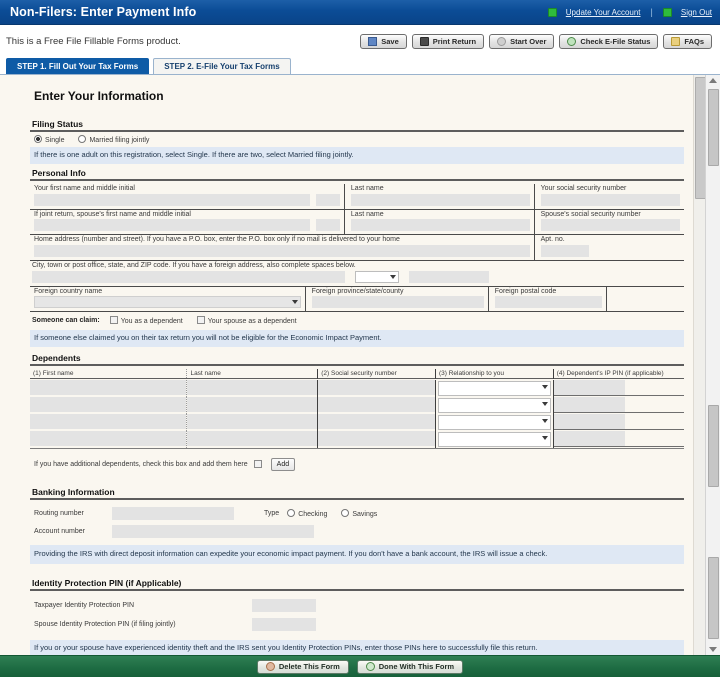  What do you see at coordinates (564, 250) in the screenshot?
I see `apt-input` at bounding box center [564, 250].